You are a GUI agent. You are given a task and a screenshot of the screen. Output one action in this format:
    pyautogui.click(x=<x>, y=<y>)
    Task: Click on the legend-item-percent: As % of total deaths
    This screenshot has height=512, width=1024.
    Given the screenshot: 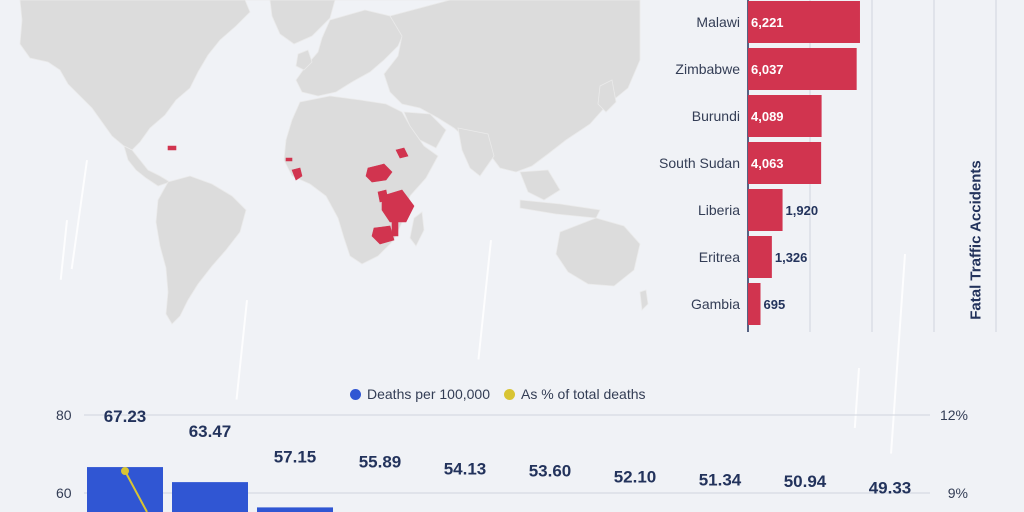 What is the action you would take?
    pyautogui.click(x=574, y=394)
    